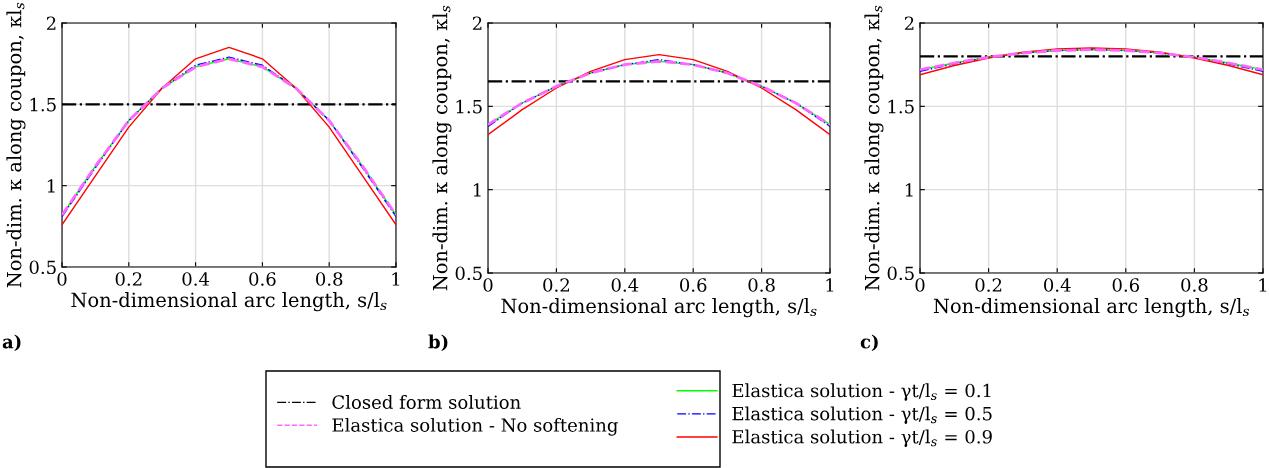 Image resolution: width=1270 pixels, height=468 pixels. I want to click on legend-label: Elastica solution - γt/l$_{s}$ = 0.5, so click(862, 415).